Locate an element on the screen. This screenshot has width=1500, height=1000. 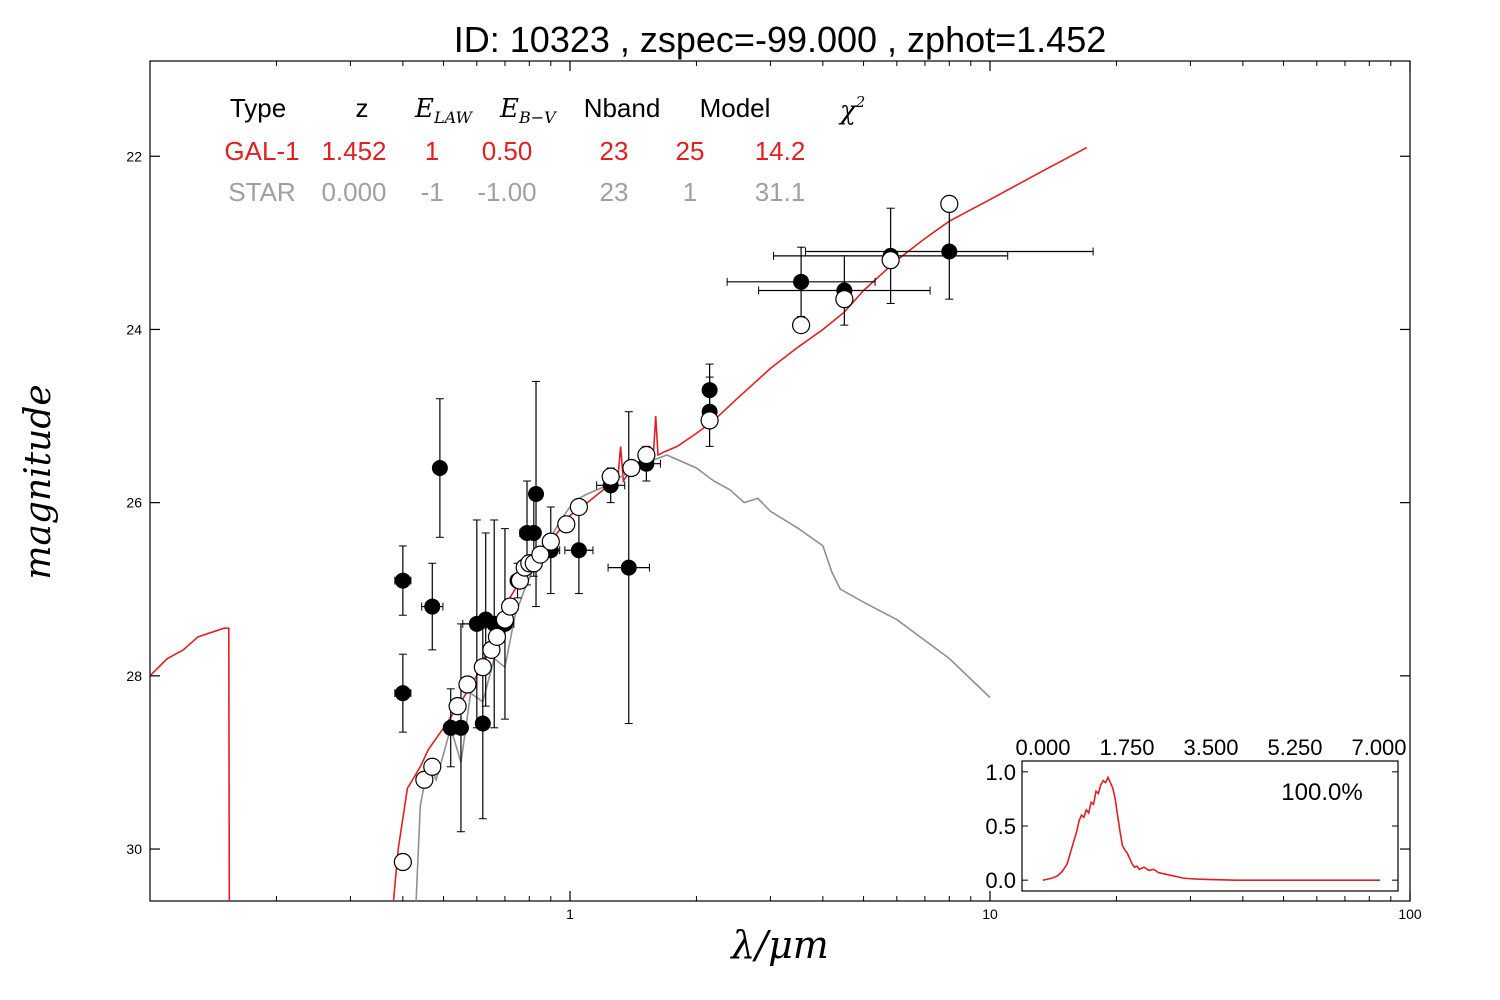
table-cell-gal-1: 1 is located at coordinates (432, 151).